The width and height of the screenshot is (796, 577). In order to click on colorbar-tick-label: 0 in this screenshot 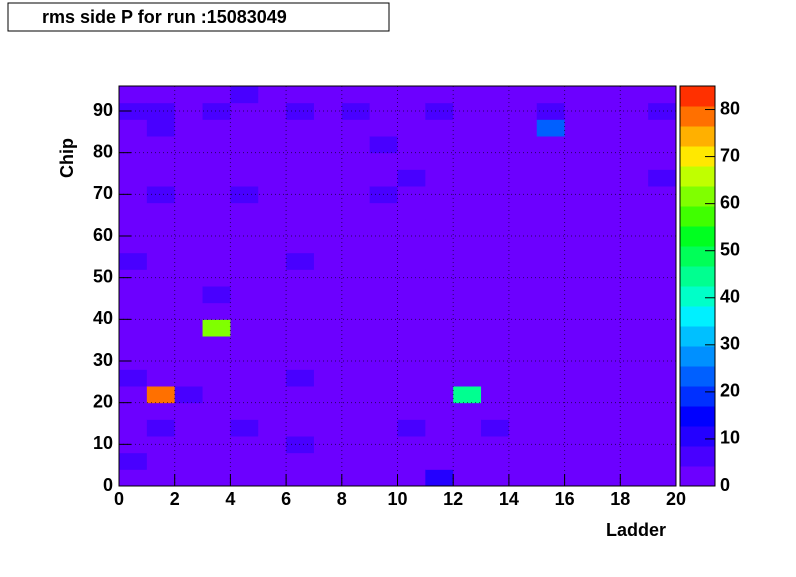, I will do `click(725, 485)`.